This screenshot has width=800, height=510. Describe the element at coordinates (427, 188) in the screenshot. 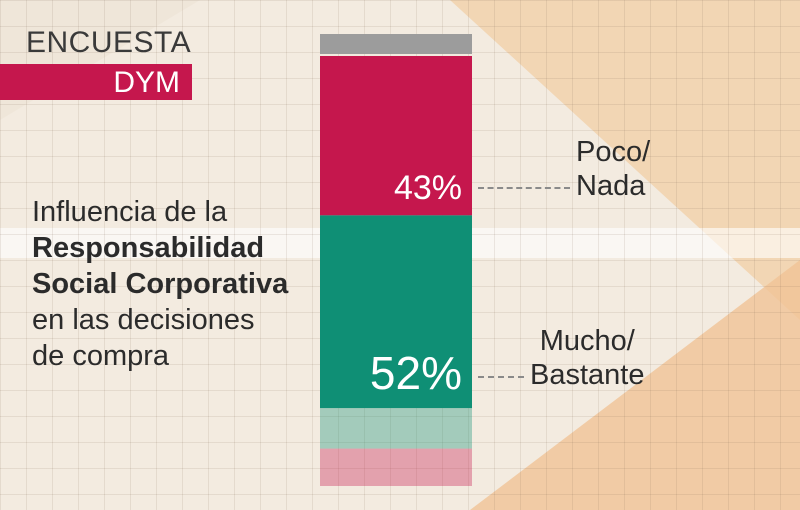

I see `bar-label-poco-nada: 43%` at that location.